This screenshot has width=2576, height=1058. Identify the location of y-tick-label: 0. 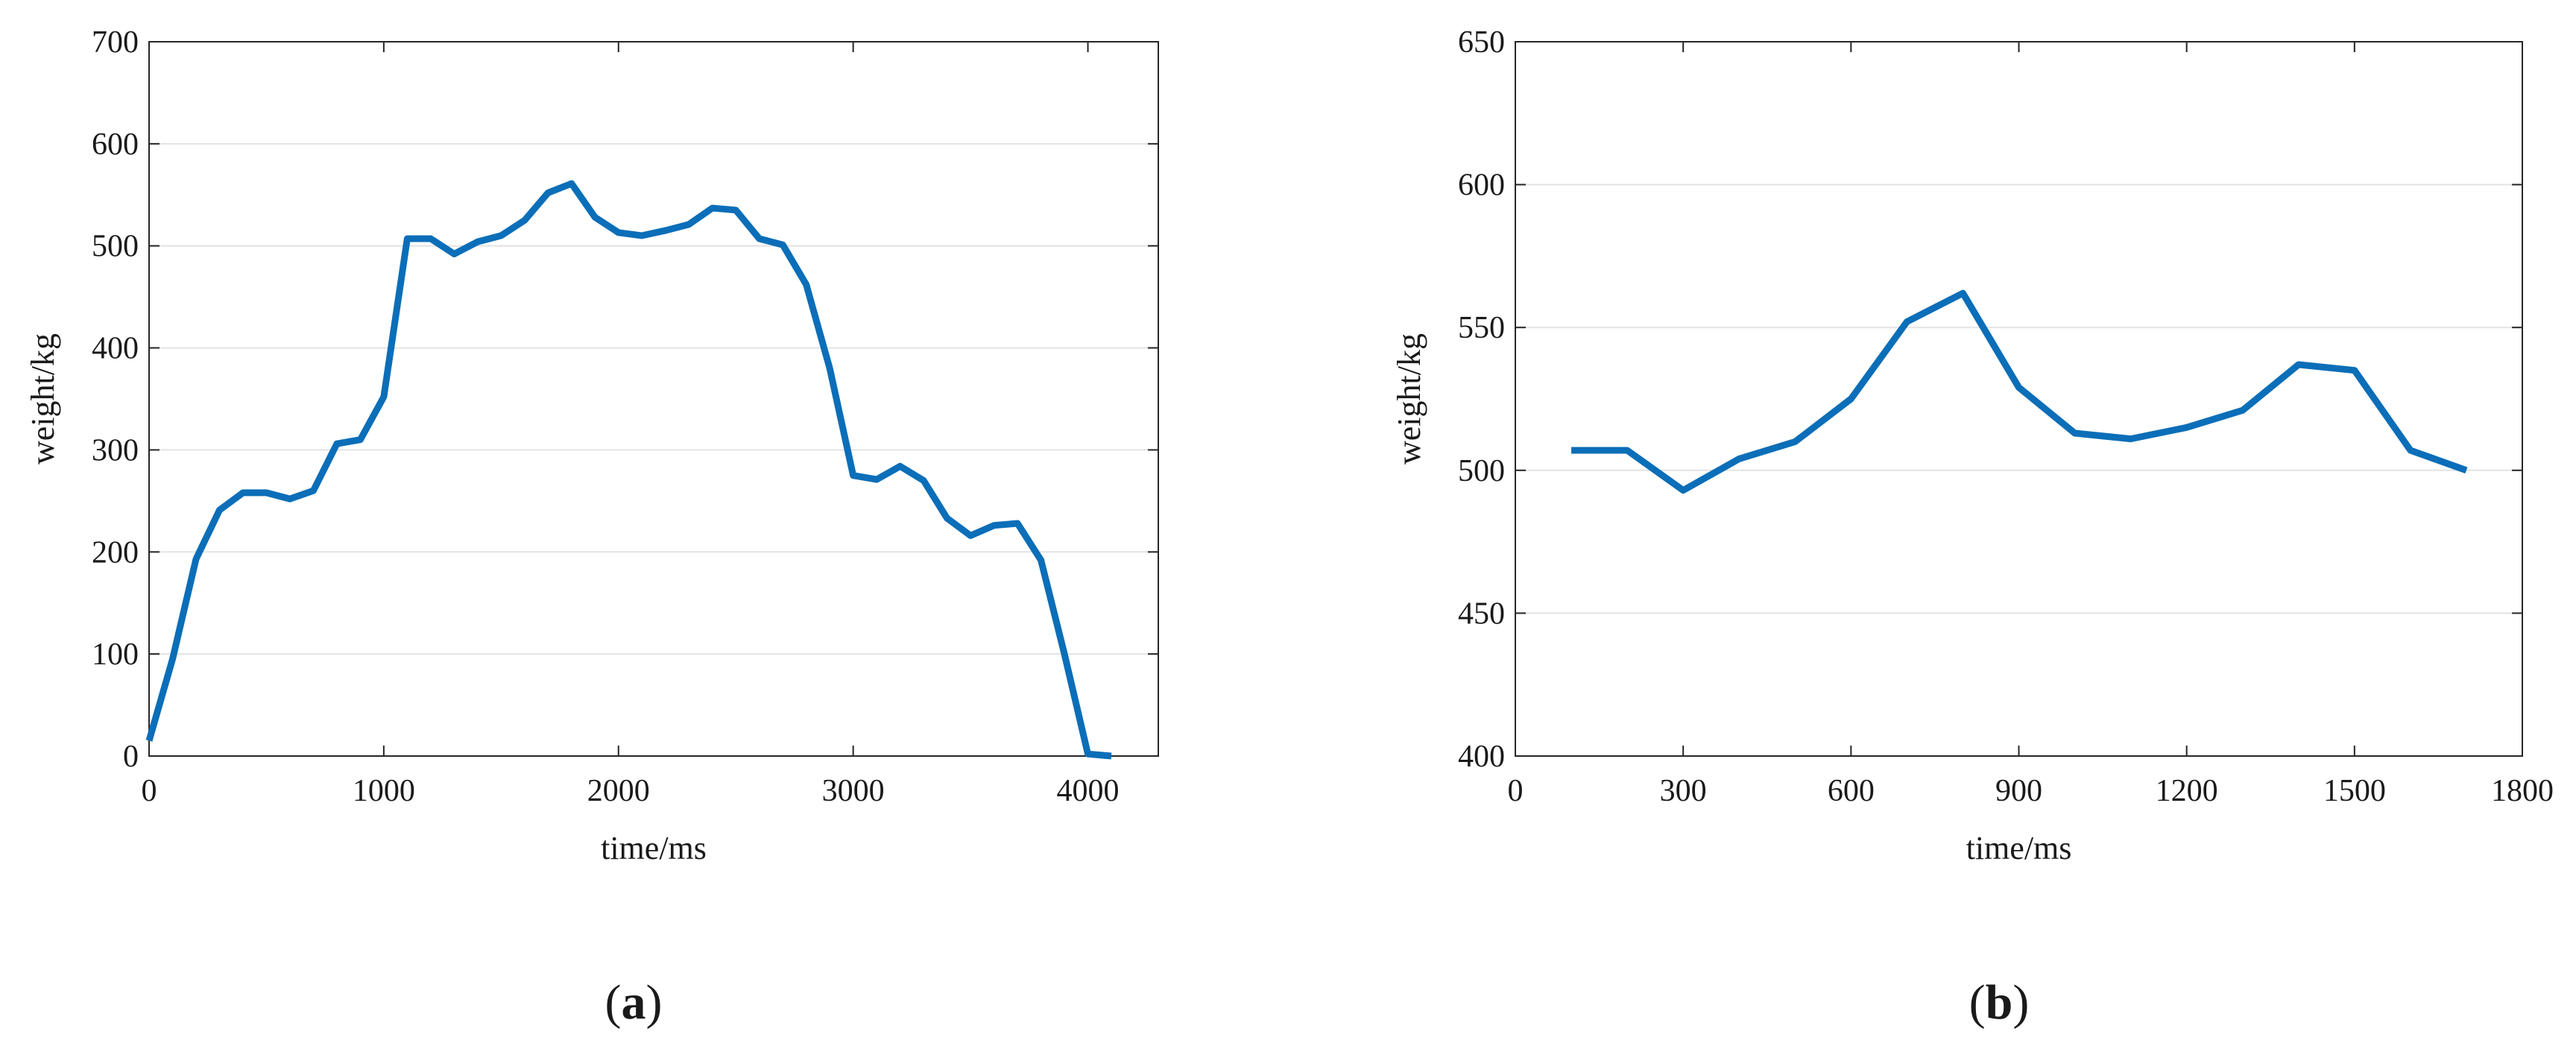
(131, 757).